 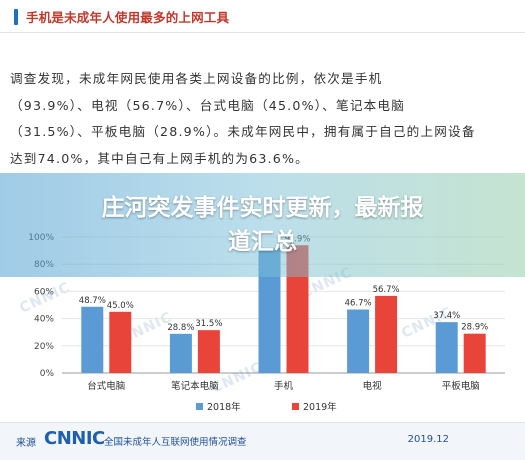 What do you see at coordinates (44, 320) in the screenshot?
I see `y-tick-label: 40%` at bounding box center [44, 320].